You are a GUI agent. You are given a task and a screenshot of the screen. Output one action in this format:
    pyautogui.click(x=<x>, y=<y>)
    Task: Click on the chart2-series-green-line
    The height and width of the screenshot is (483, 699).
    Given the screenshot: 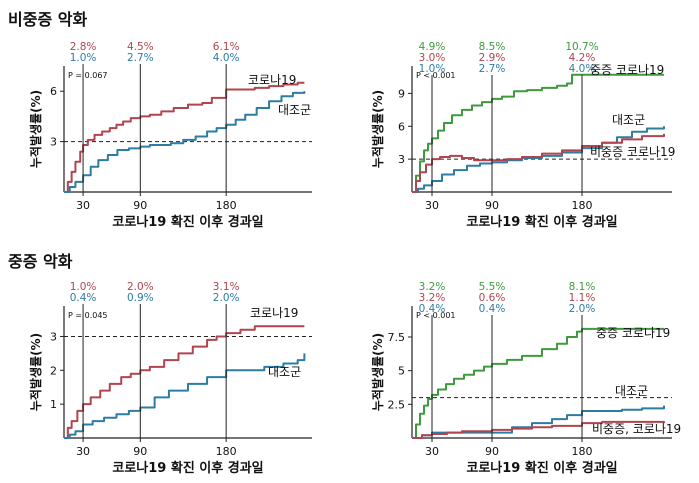 What is the action you would take?
    pyautogui.click(x=538, y=133)
    